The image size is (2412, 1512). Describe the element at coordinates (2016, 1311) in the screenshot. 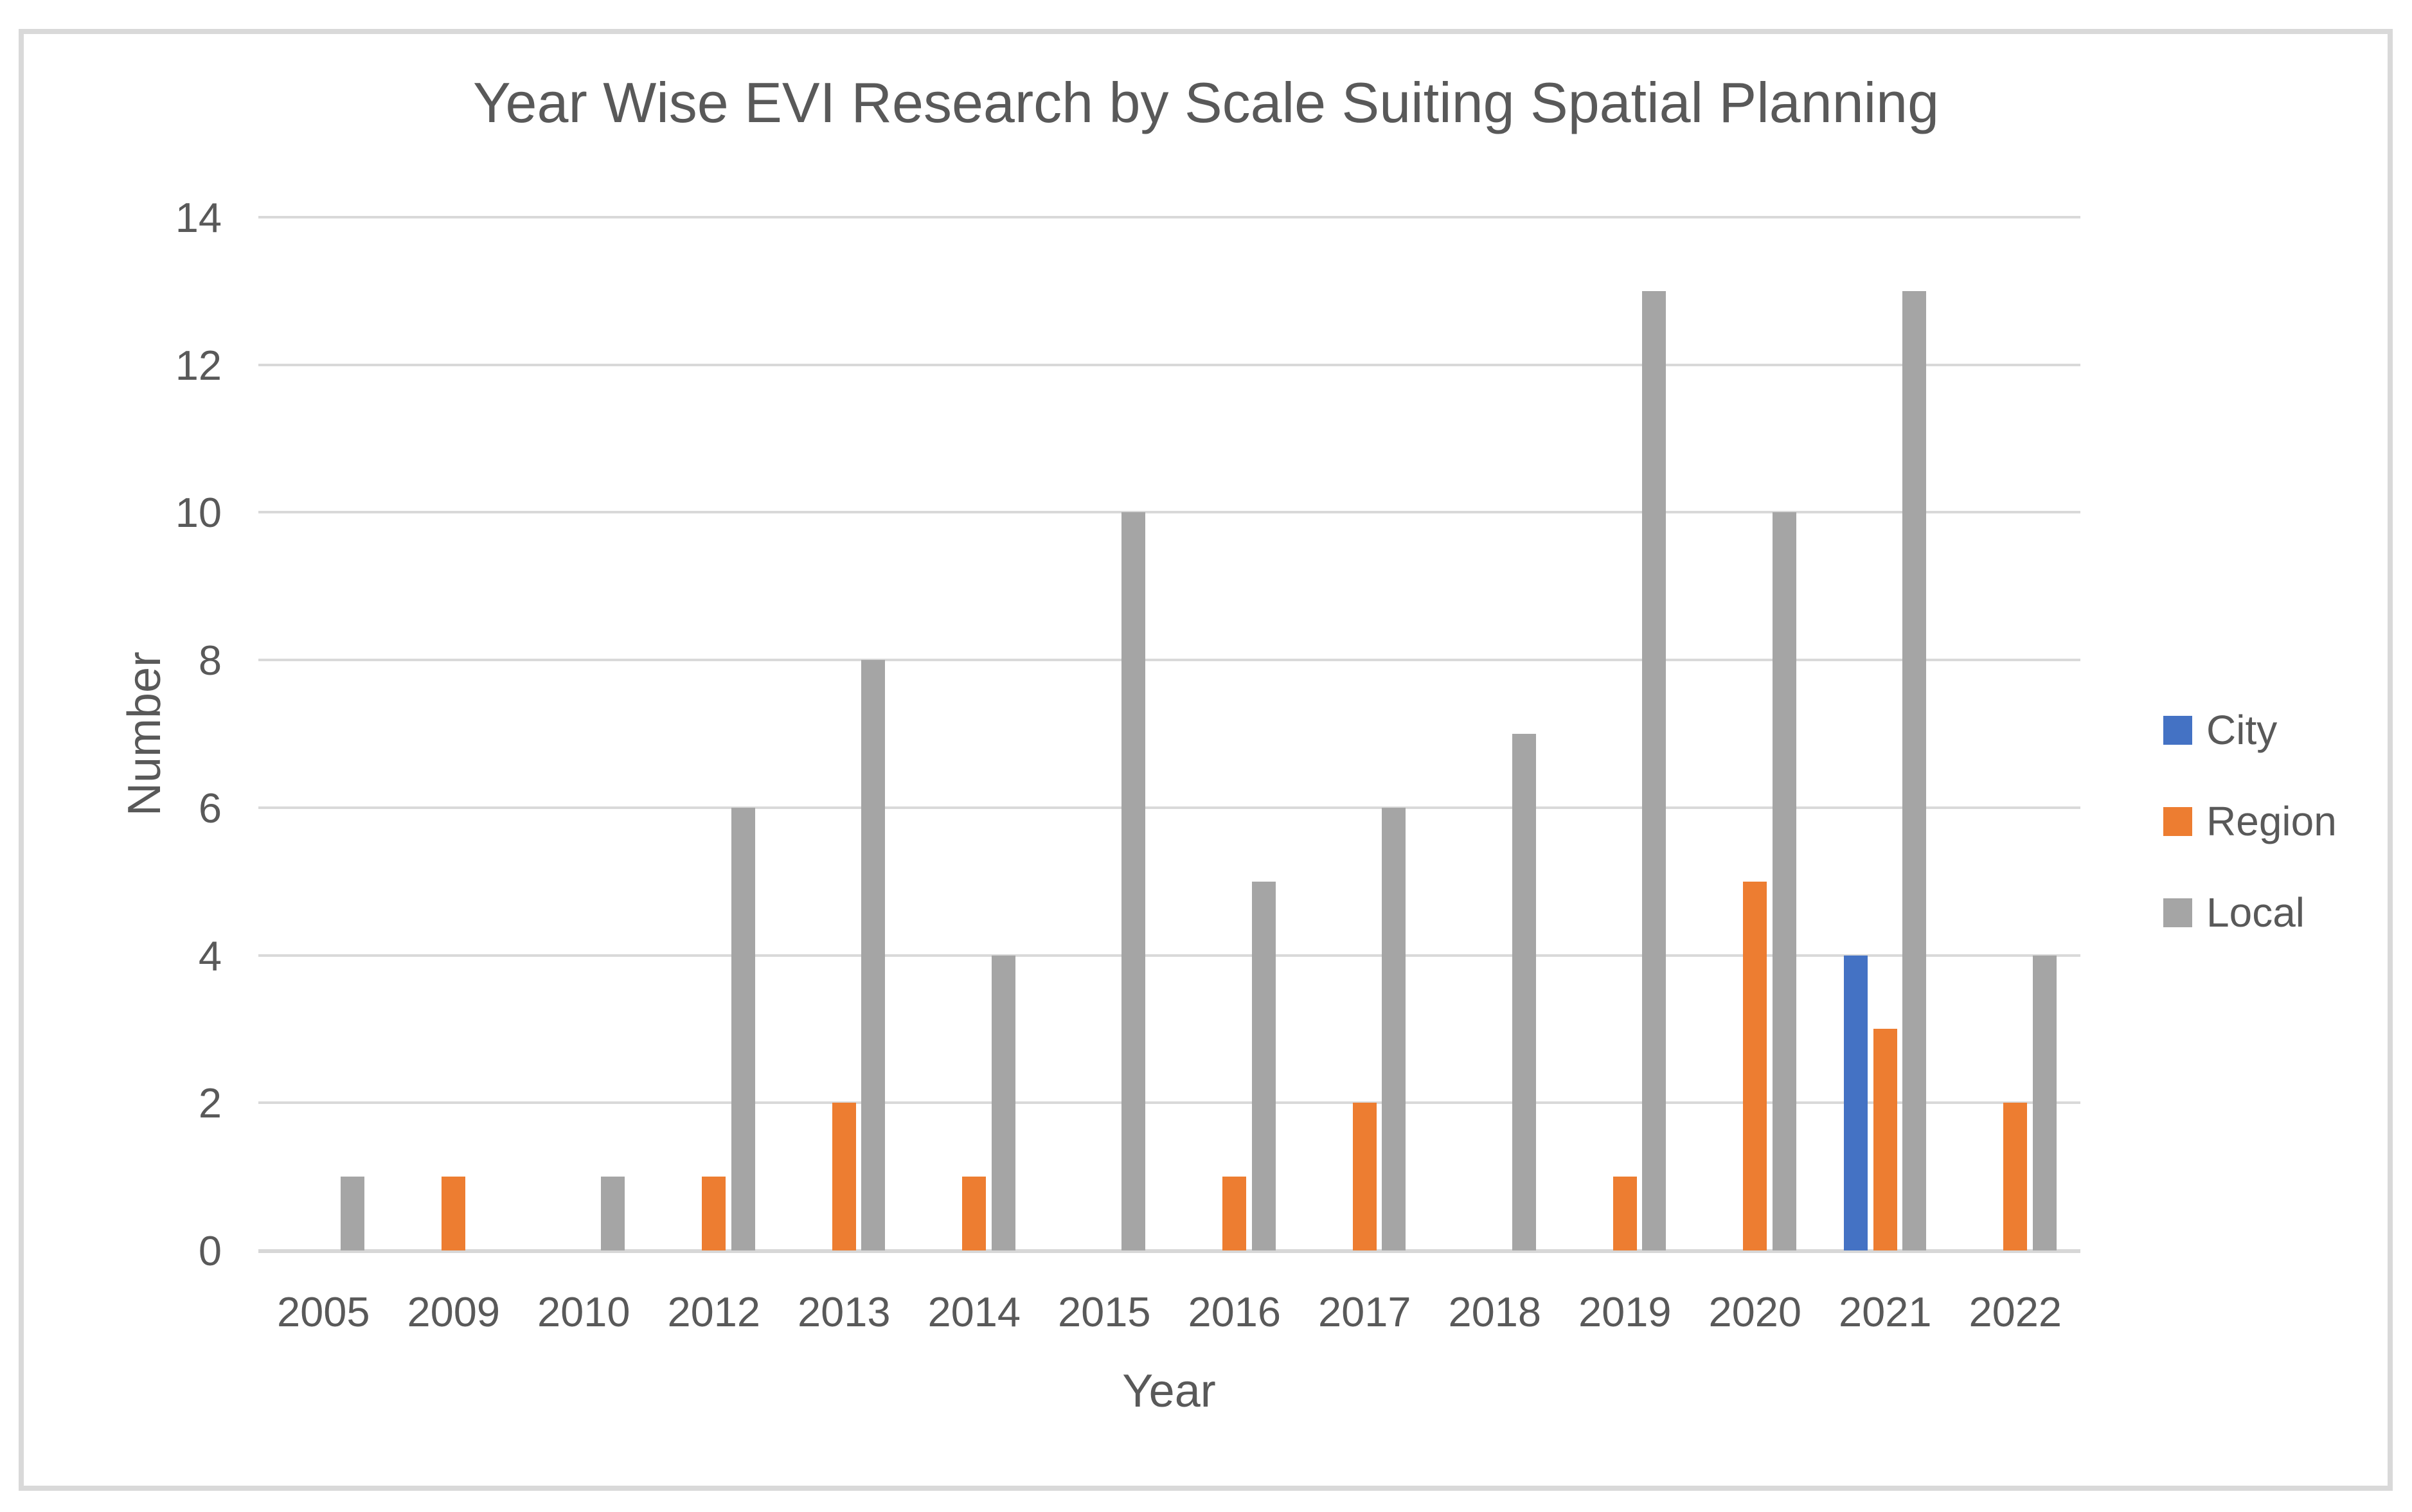

I see `x-tick-label-2022: 2022` at that location.